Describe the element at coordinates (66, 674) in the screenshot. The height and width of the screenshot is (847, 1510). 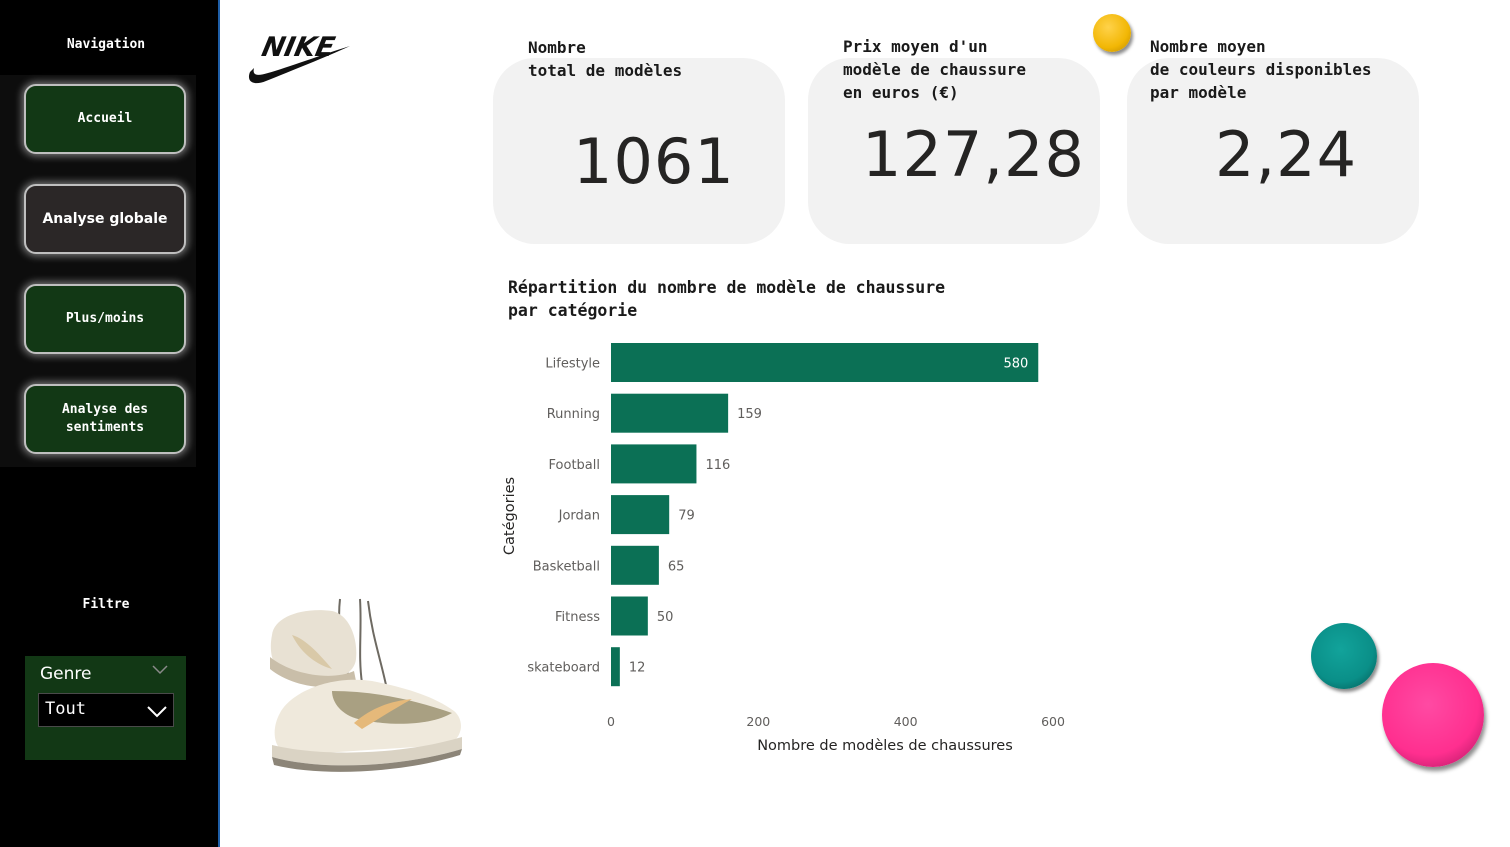
I see `genre-slicer-label: Genre` at that location.